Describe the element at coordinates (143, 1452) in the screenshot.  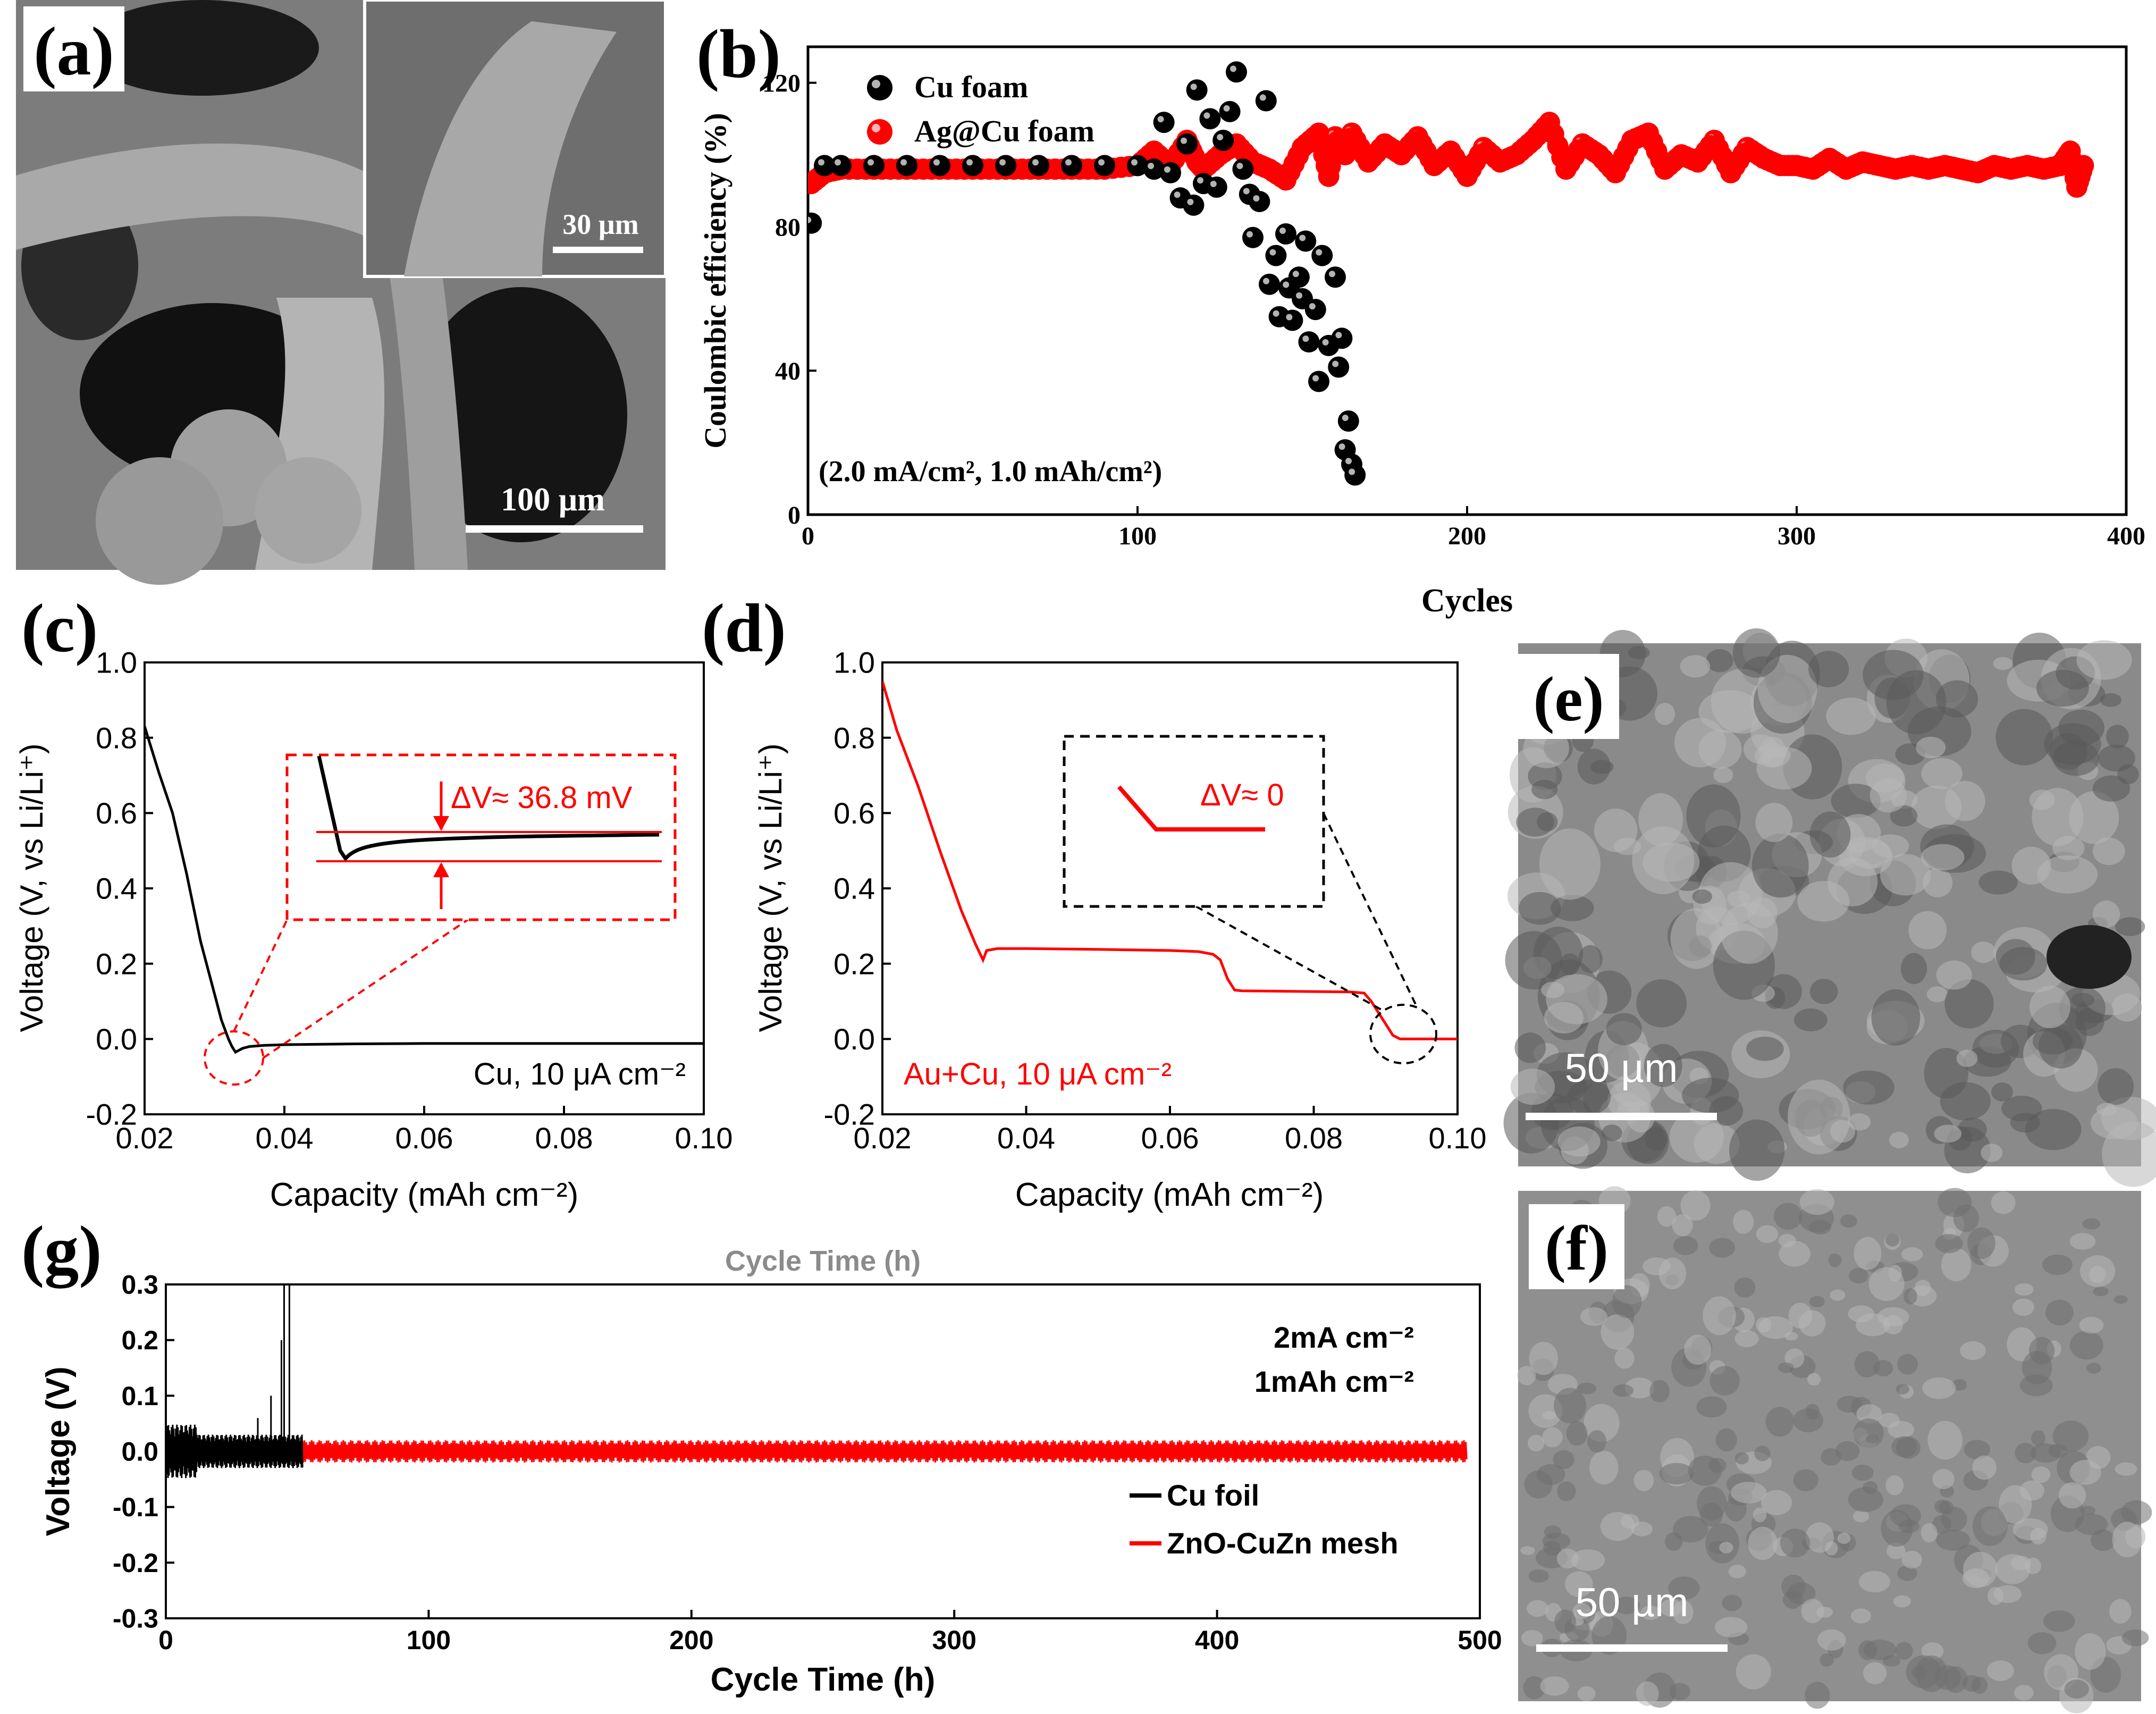
I see `y-ticks: -0.3 -0.2 -0.1 0.0 0.1 0.2 0.3` at that location.